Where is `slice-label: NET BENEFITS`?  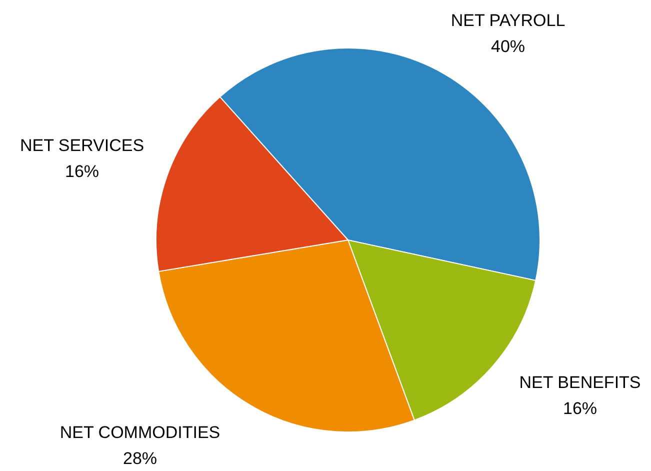
slice-label: NET BENEFITS is located at coordinates (580, 382).